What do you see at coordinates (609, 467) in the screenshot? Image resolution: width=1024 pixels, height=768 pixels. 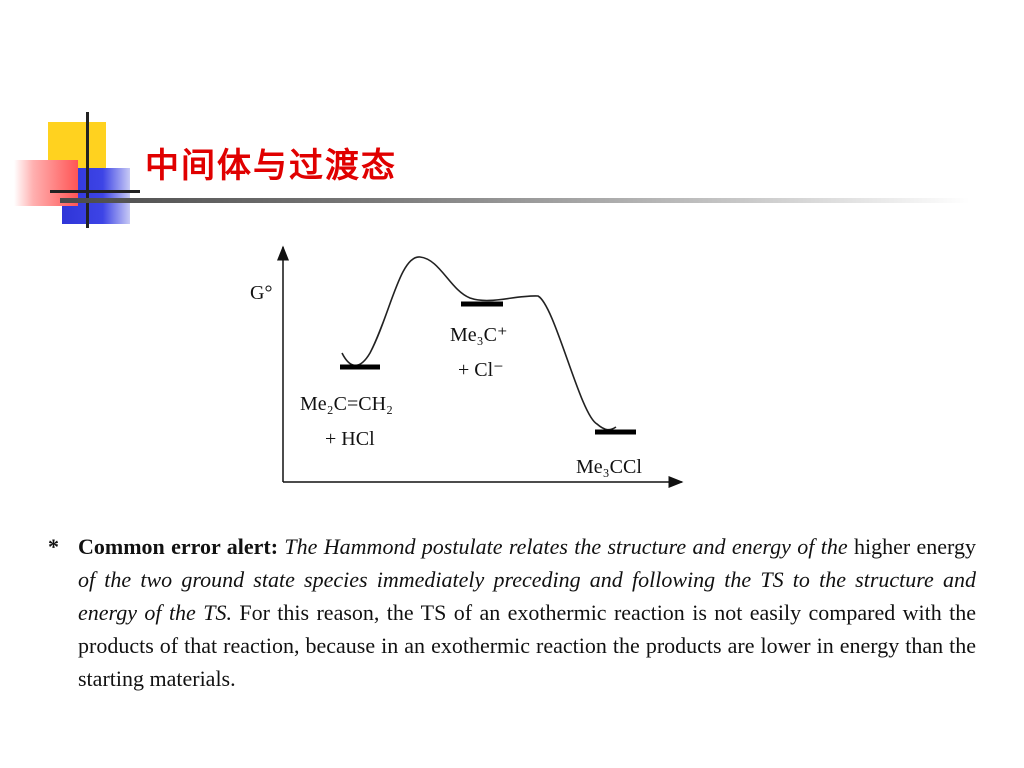 I see `product-label: Me₃CCl` at bounding box center [609, 467].